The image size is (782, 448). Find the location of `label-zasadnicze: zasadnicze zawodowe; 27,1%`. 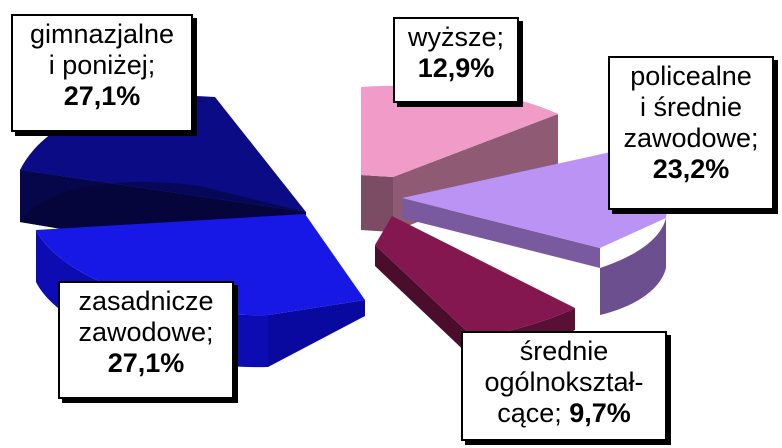

label-zasadnicze: zasadnicze zawodowe; 27,1% is located at coordinates (146, 340).